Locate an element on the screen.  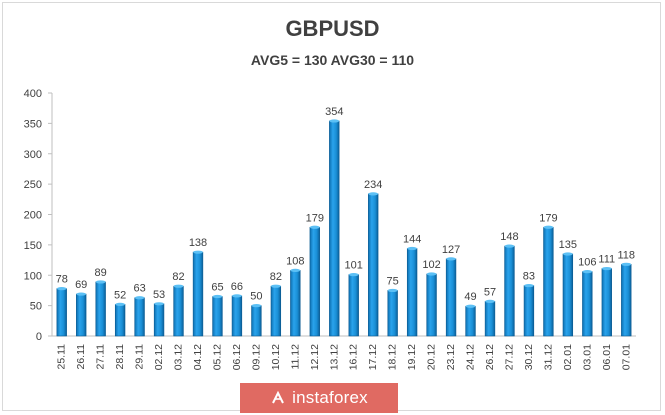
bar-27.12 is located at coordinates (509, 291).